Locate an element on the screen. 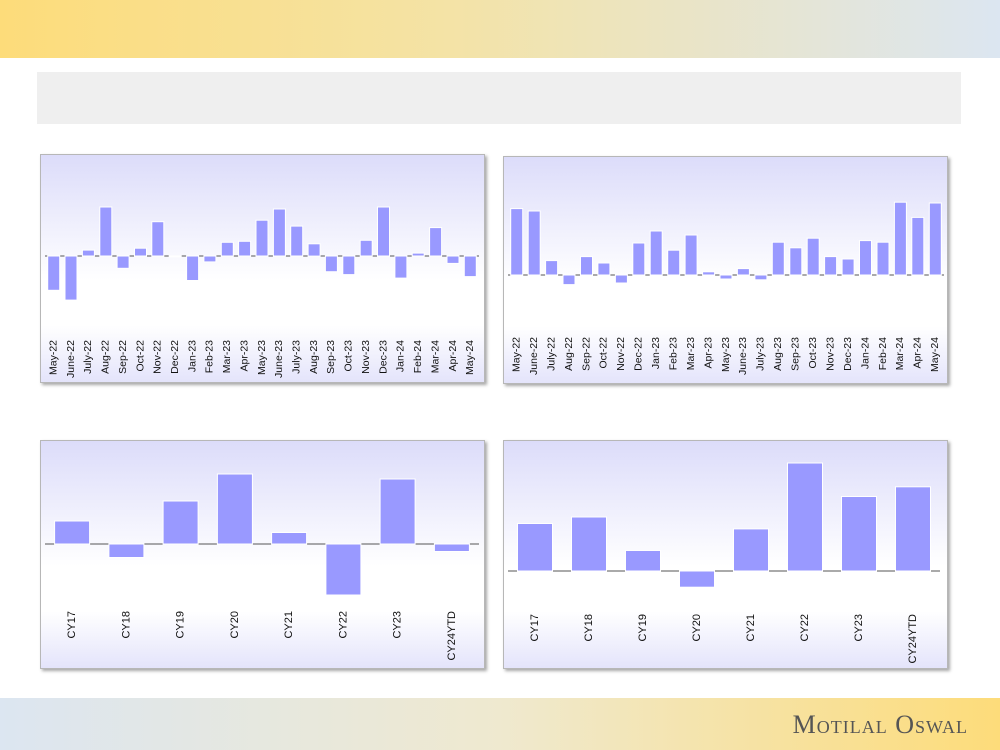  tick-label: Dec-22 is located at coordinates (639, 354).